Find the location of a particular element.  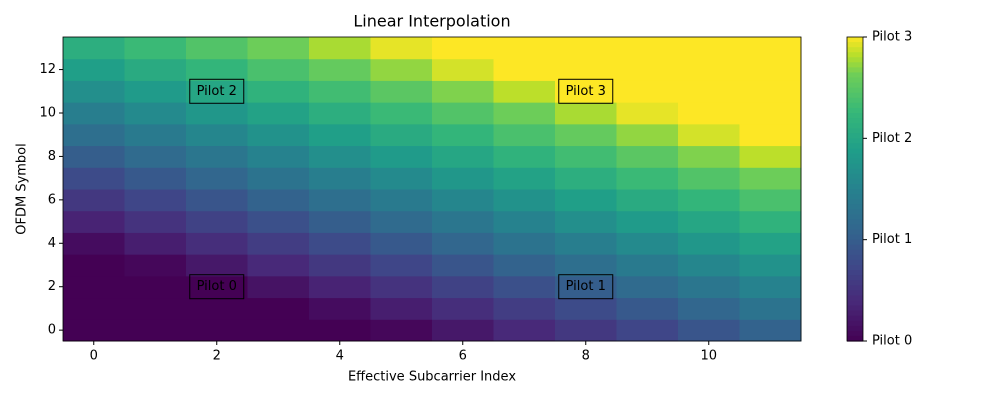

colorbar-frame is located at coordinates (855, 189).